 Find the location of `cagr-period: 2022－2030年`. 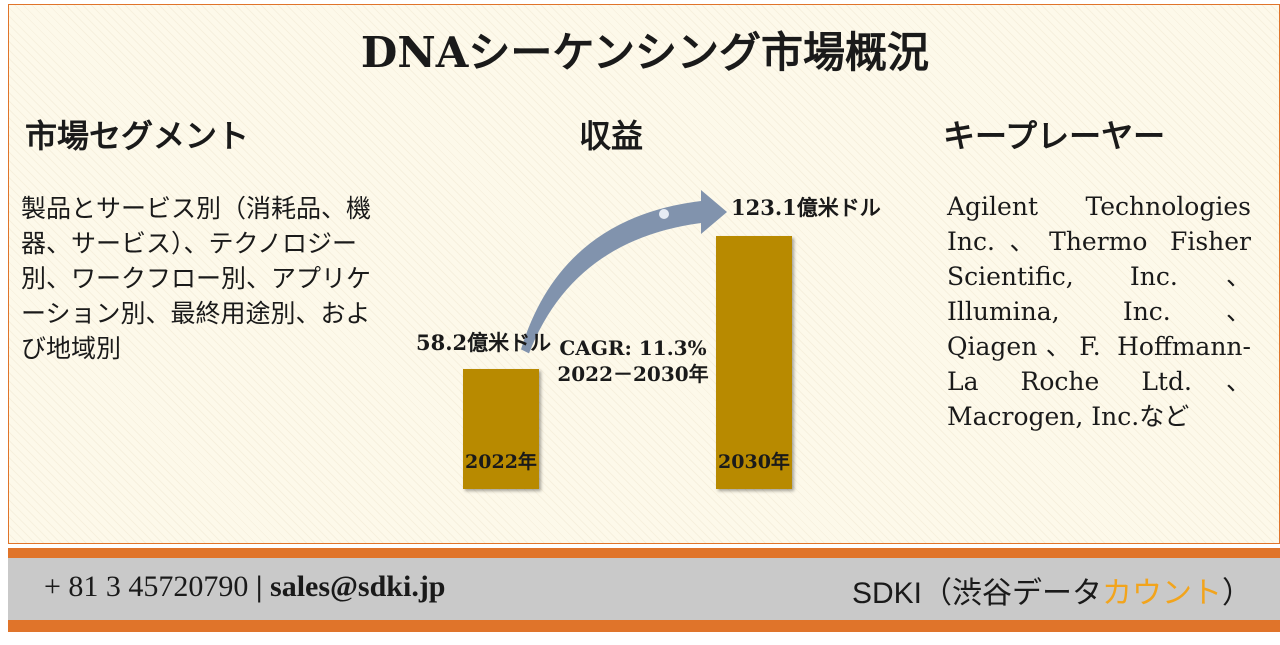

cagr-period: 2022－2030年 is located at coordinates (633, 374).